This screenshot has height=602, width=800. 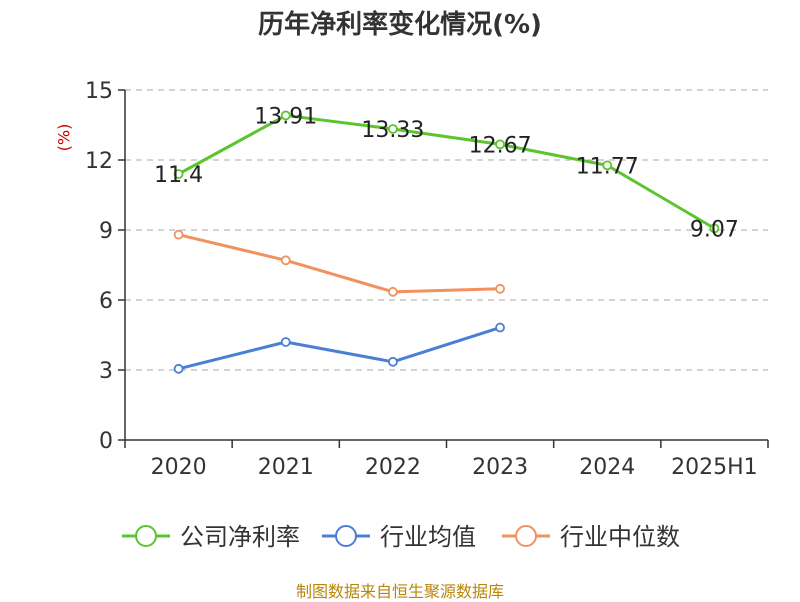 I want to click on legend-label: 公司净利率, so click(x=240, y=537).